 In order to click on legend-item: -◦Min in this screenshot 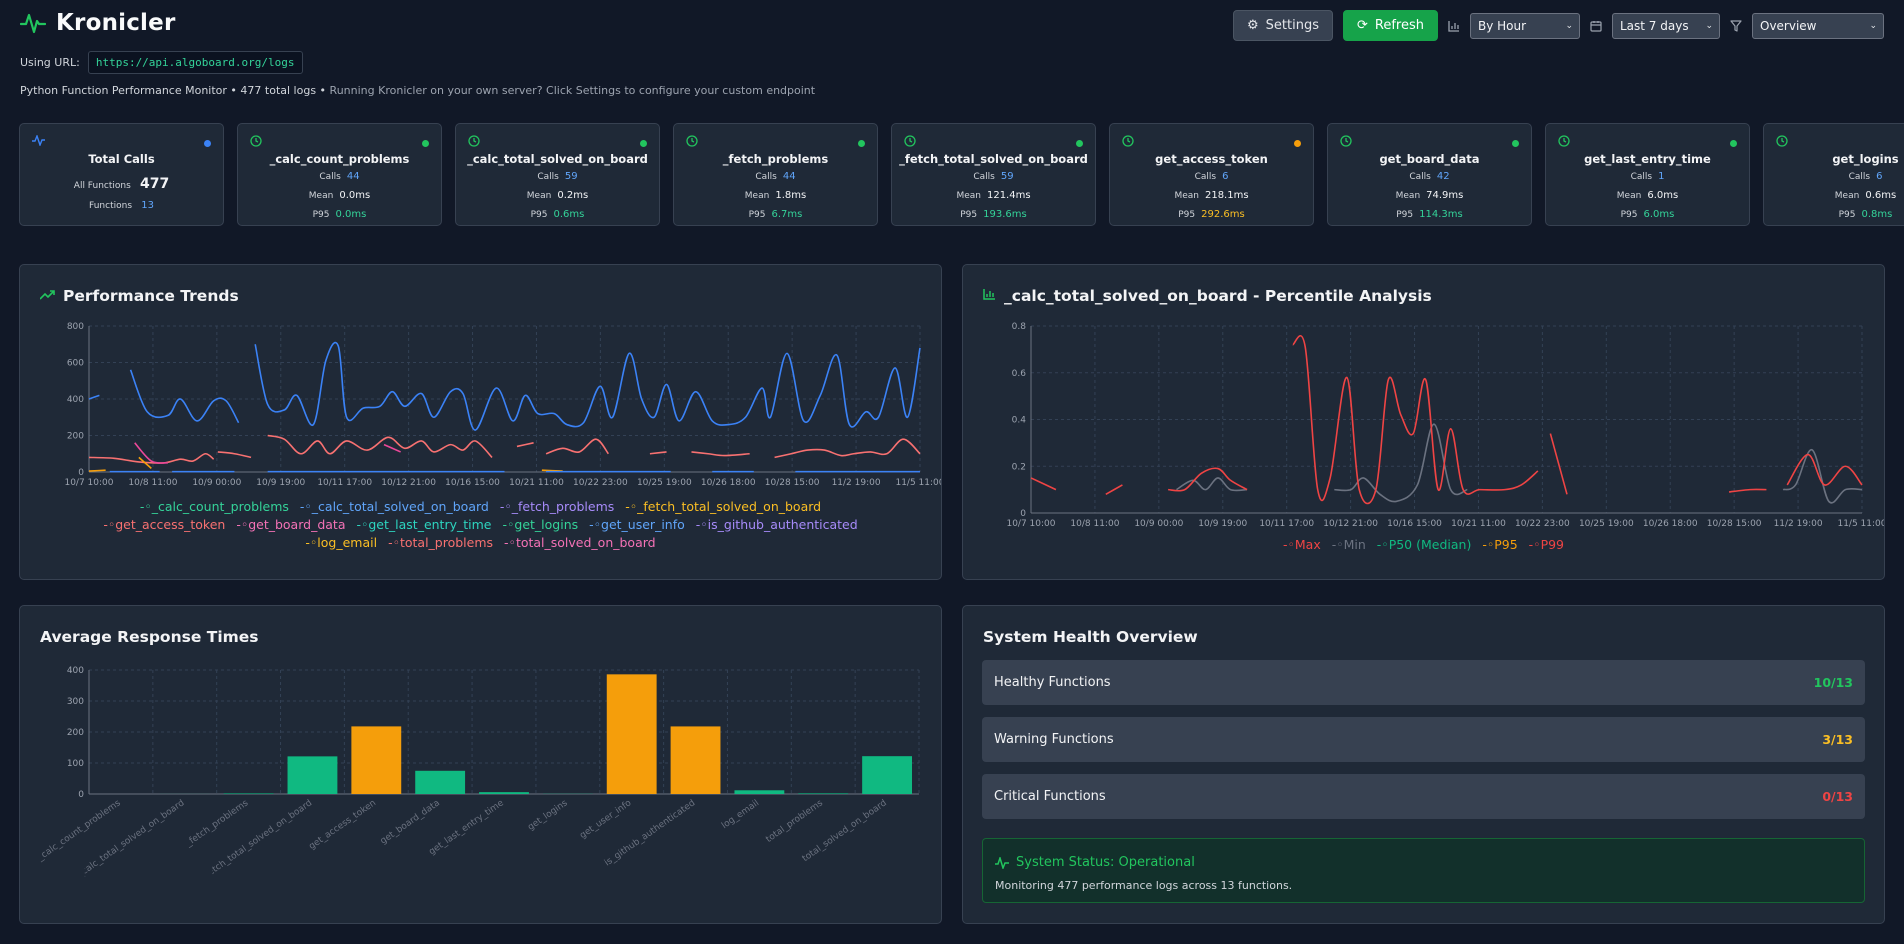, I will do `click(1349, 544)`.